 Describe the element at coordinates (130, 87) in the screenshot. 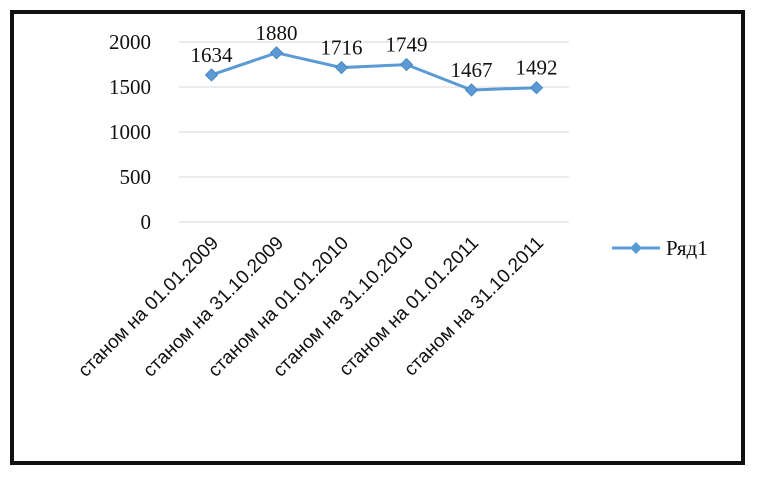

I see `y-tick-label: 1500` at that location.